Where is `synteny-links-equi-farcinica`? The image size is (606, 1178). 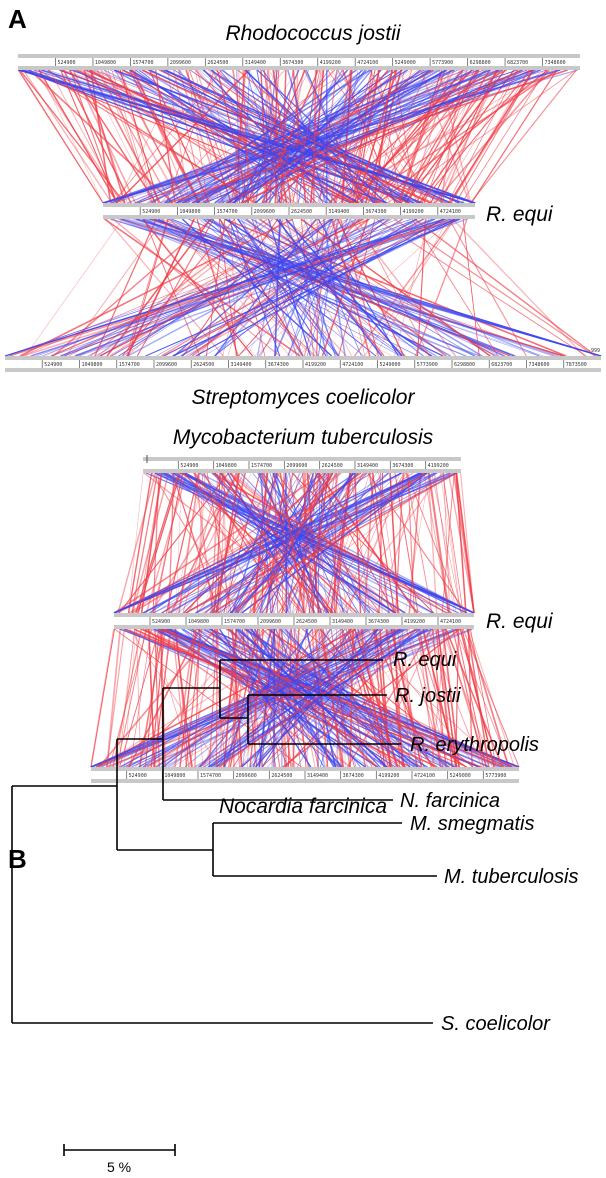 synteny-links-equi-farcinica is located at coordinates (305, 698).